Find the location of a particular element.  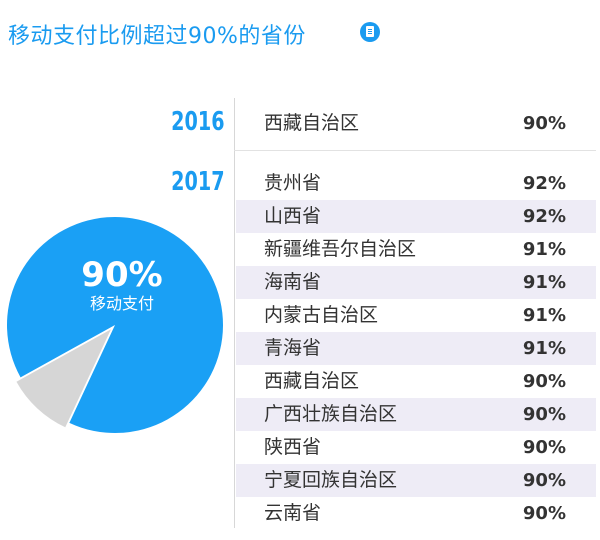

pie-chart is located at coordinates (114, 325).